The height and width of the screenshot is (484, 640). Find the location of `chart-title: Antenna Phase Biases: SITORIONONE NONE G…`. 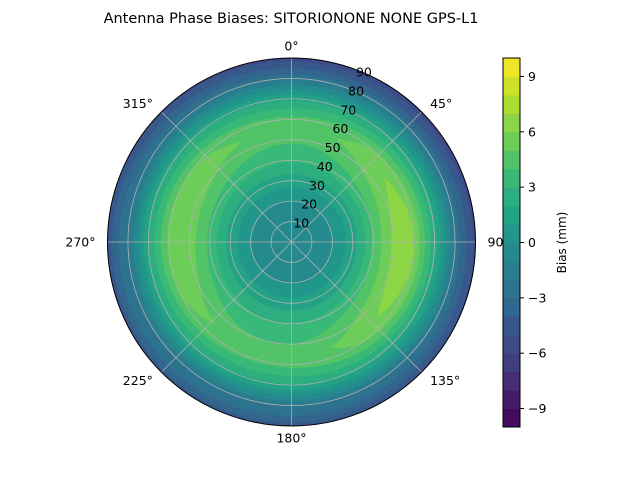

chart-title: Antenna Phase Biases: SITORIONONE NONE G… is located at coordinates (291, 19).